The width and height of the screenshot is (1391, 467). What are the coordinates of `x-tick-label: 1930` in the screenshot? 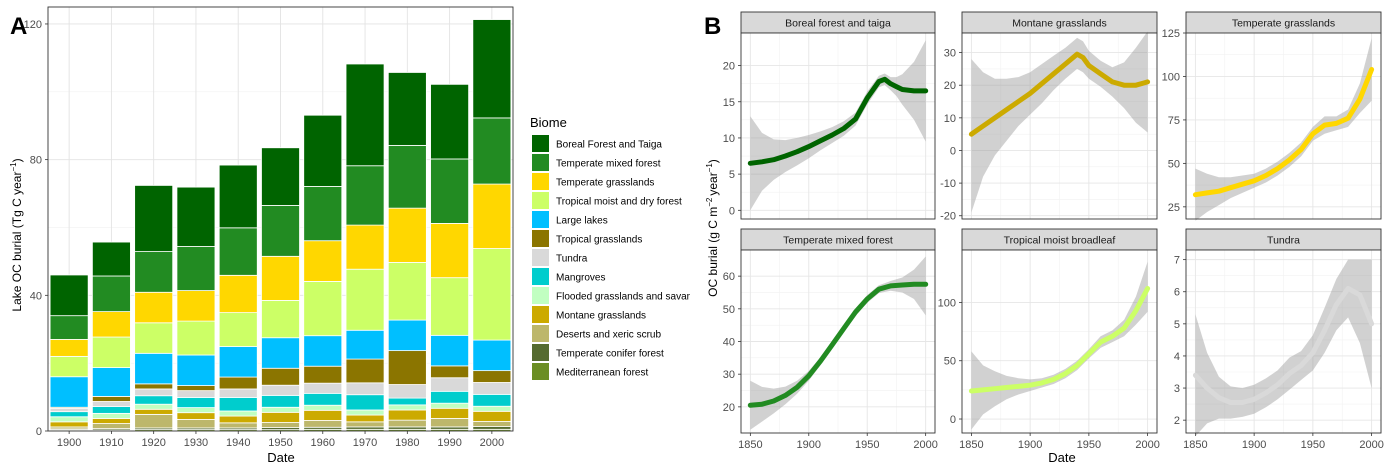 It's located at (196, 443).